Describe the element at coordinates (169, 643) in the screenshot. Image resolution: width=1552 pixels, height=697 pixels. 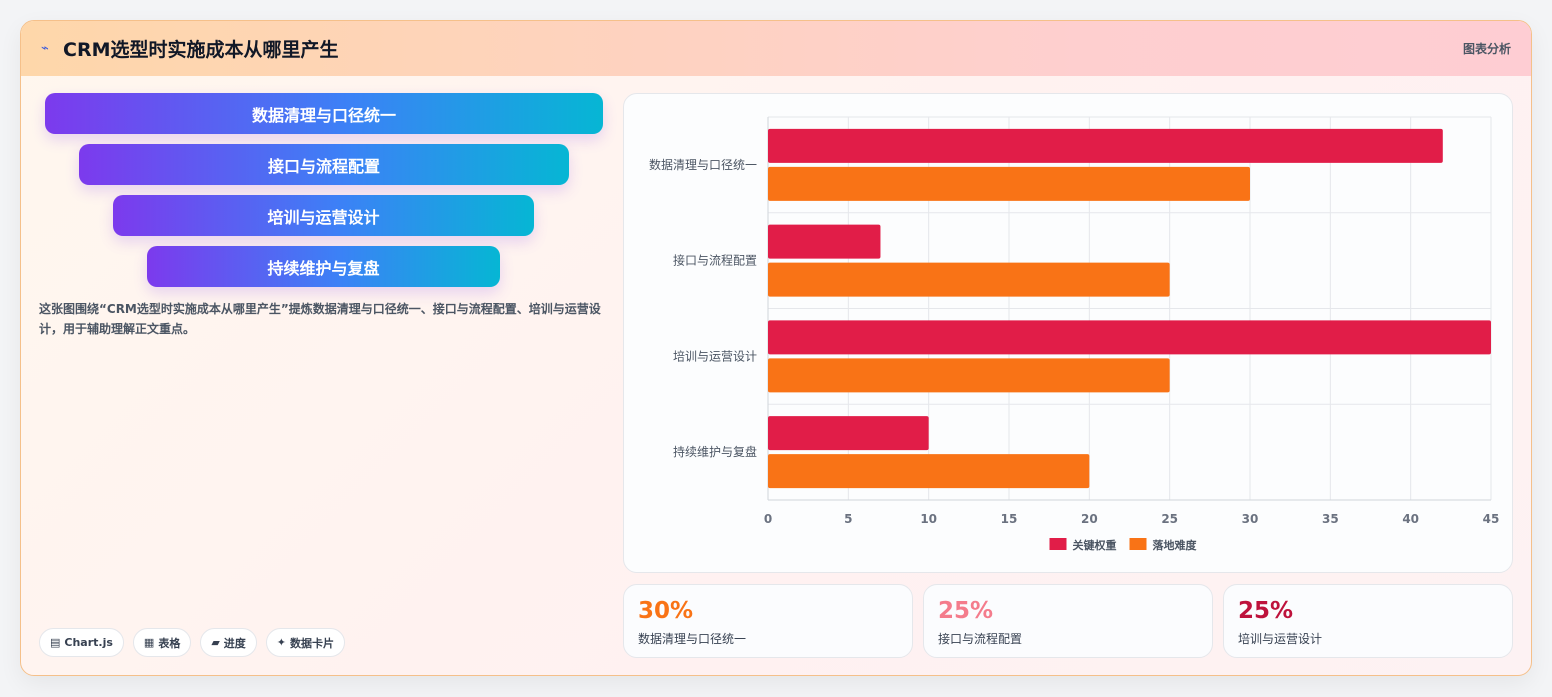
I see `chip-label: 表格` at that location.